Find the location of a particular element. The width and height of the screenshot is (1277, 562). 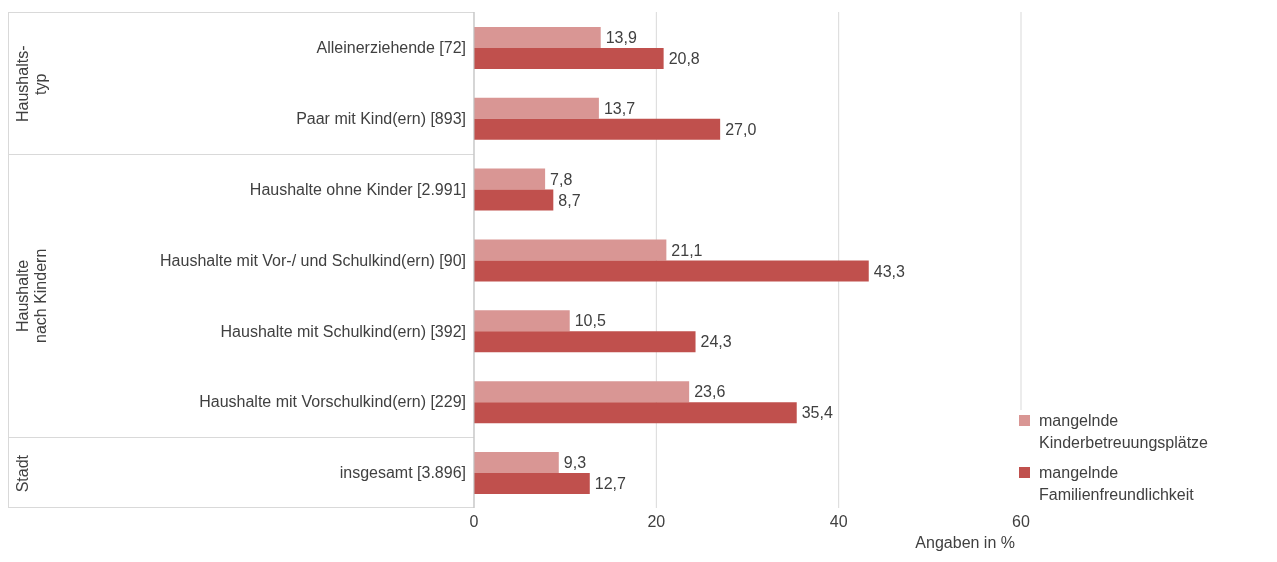

x-tick-label: 40 is located at coordinates (838, 522).